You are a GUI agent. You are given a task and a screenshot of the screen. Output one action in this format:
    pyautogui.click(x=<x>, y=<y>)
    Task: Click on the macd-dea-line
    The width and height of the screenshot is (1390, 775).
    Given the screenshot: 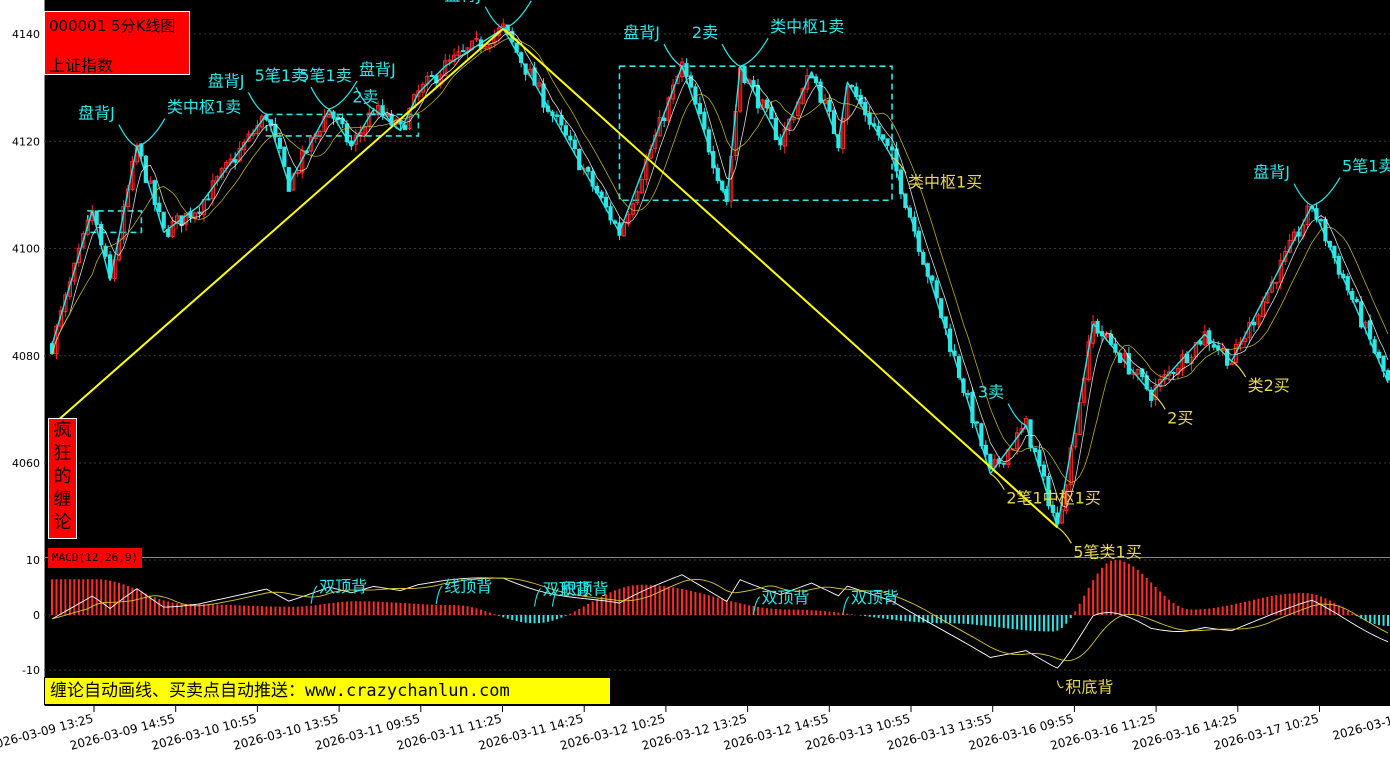 What is the action you would take?
    pyautogui.click(x=720, y=619)
    